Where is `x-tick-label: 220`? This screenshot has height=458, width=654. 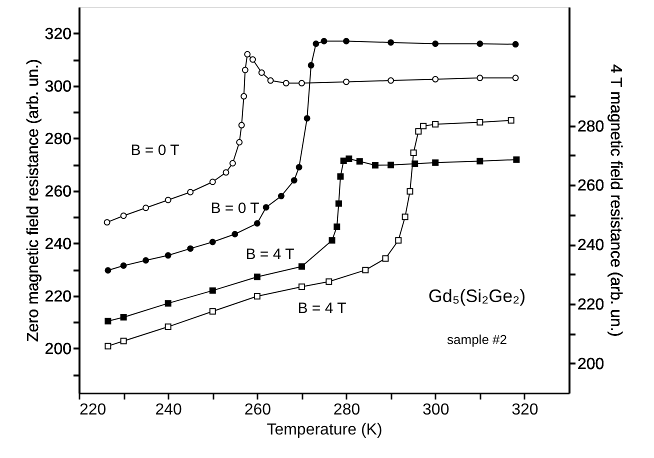
x-tick-label: 220 is located at coordinates (93, 410).